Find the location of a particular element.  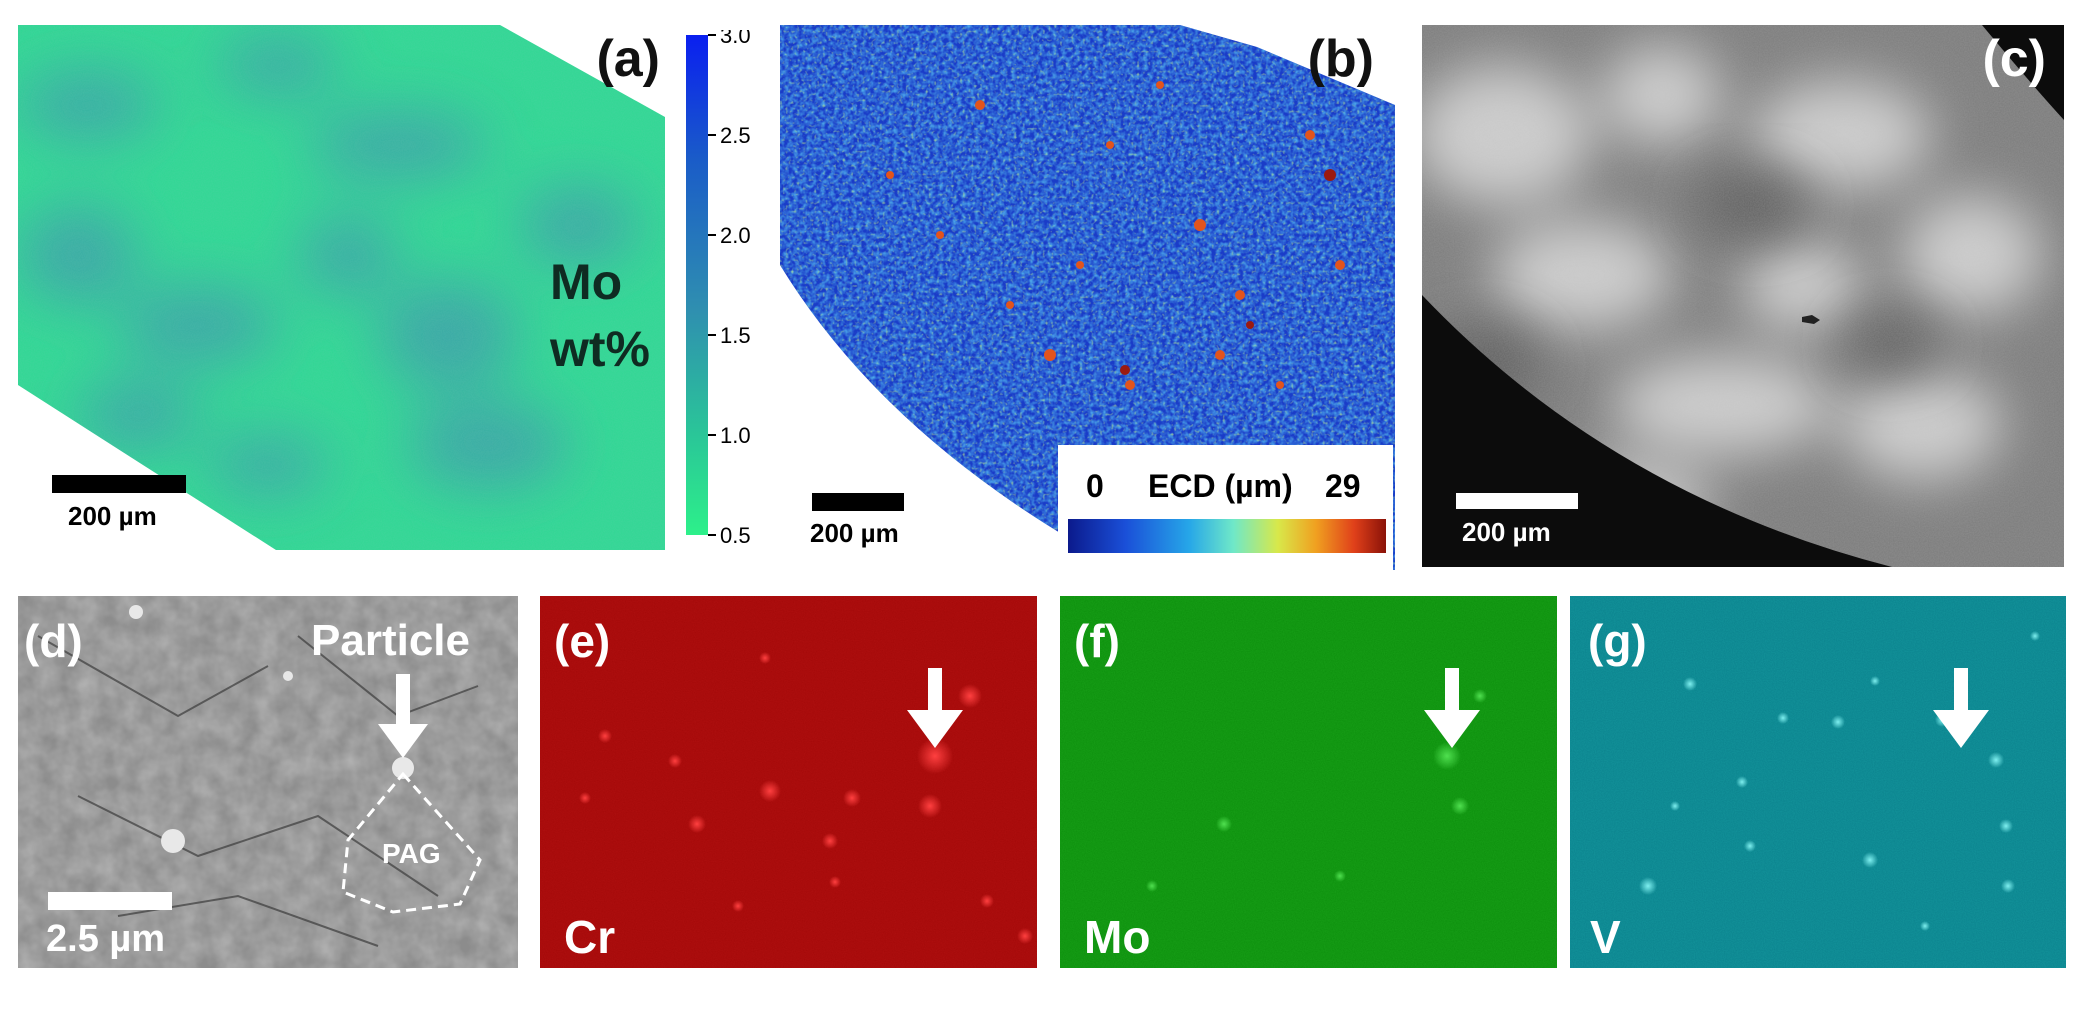

mo-colorbar: 3.0 2.5 2.0 1.5 1.0 0.5 is located at coordinates (736, 290).